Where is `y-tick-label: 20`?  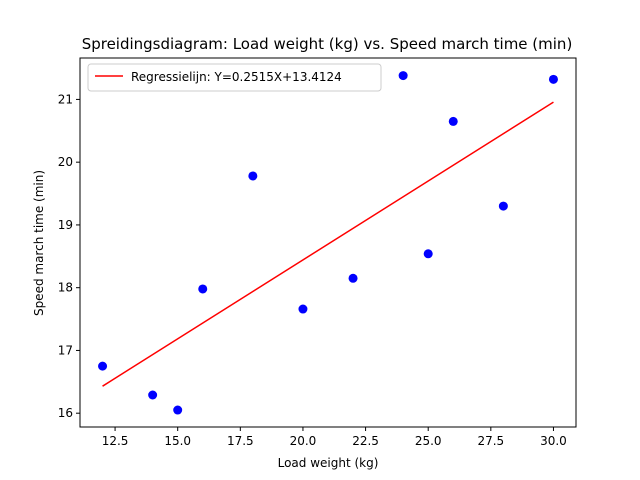 y-tick-label: 20 is located at coordinates (65, 162).